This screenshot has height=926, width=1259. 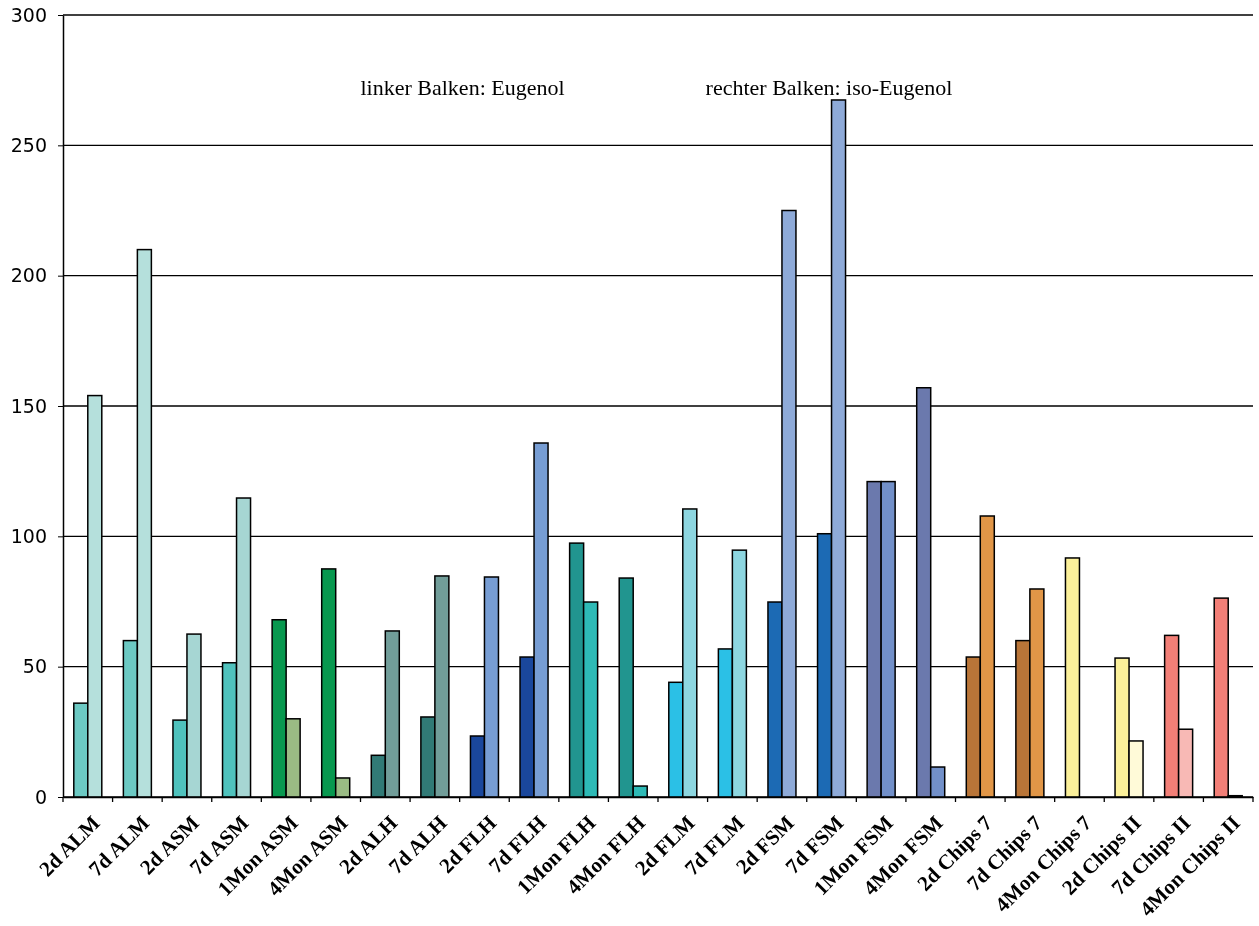 I want to click on annotation: rechter Balken: iso-Eugenol, so click(x=829, y=87).